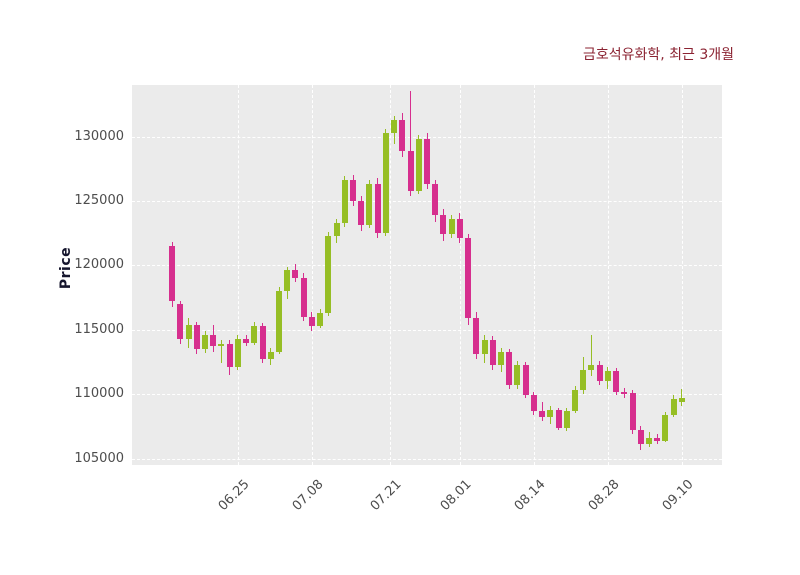 The width and height of the screenshot is (800, 575). I want to click on x-tick-label: 08.01, so click(456, 495).